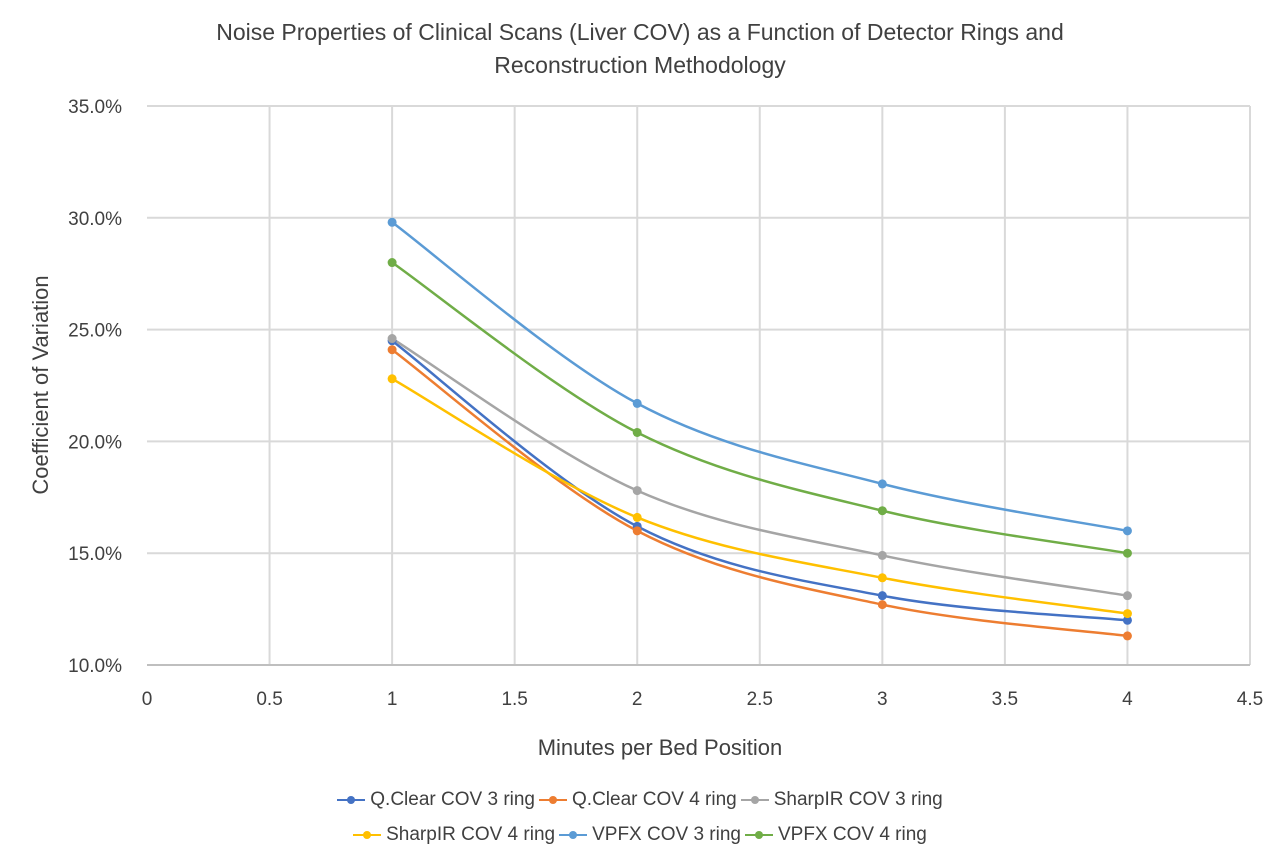 The image size is (1280, 863). I want to click on x-tick-label: 4, so click(1127, 699).